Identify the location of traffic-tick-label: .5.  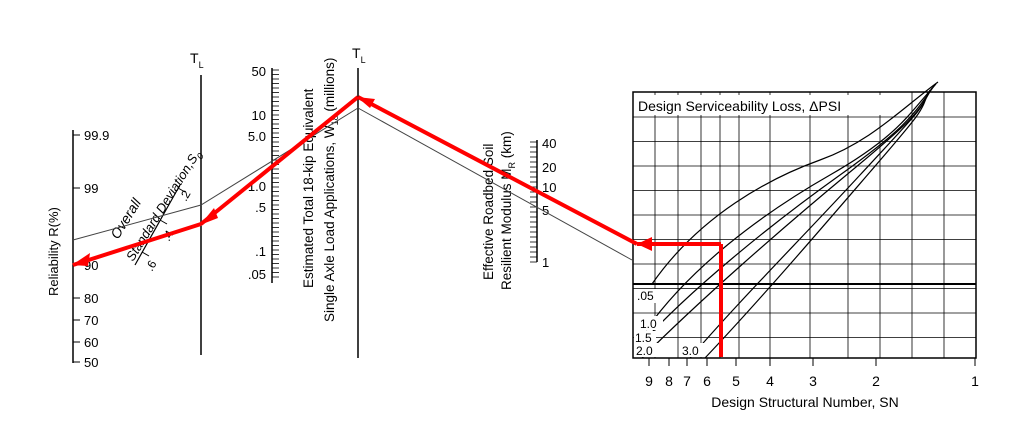
(260, 207).